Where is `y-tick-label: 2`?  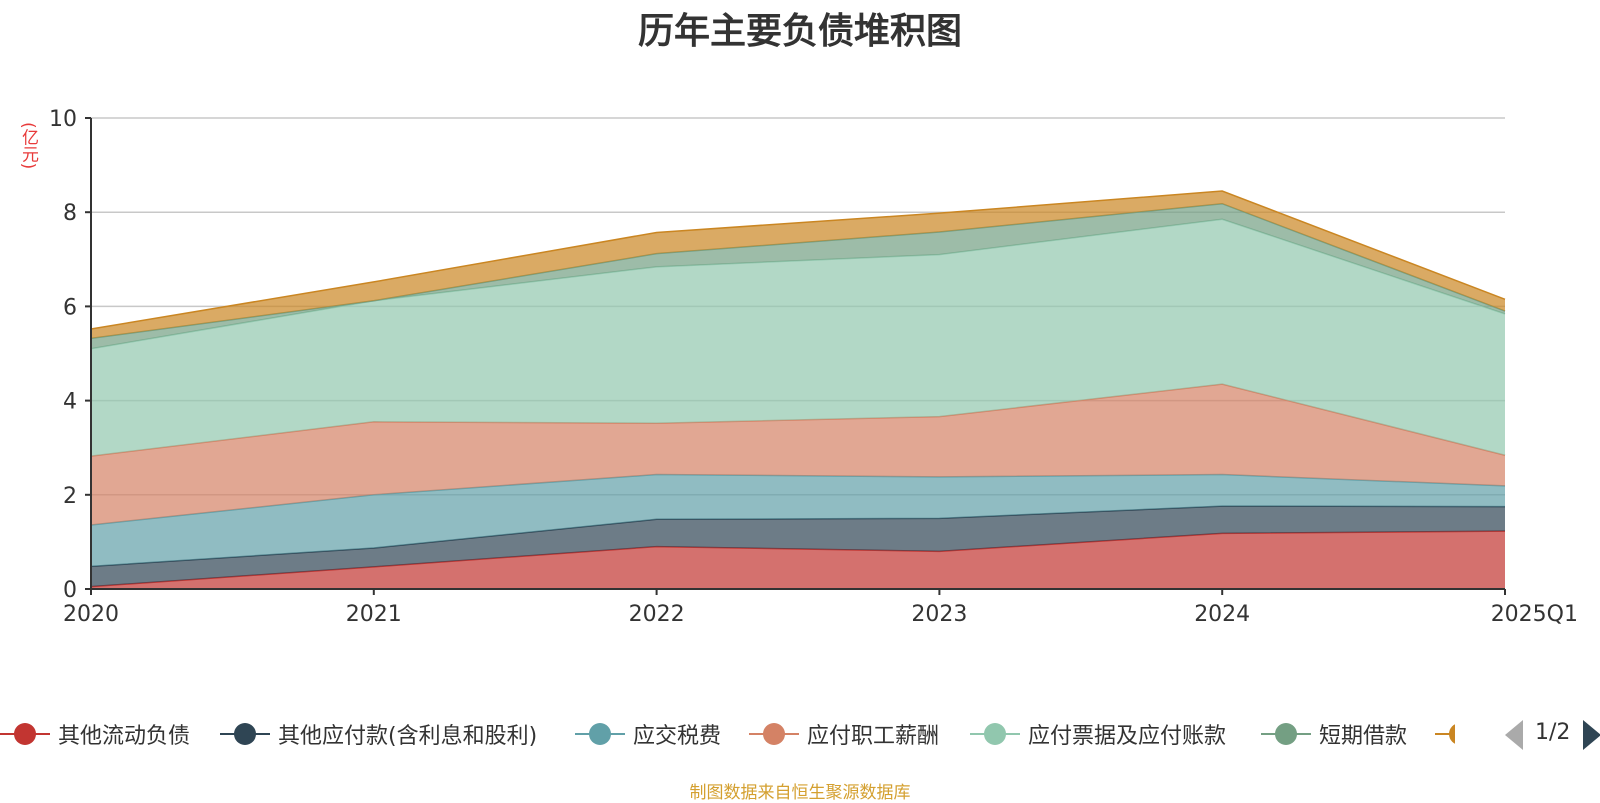
y-tick-label: 2 is located at coordinates (70, 496).